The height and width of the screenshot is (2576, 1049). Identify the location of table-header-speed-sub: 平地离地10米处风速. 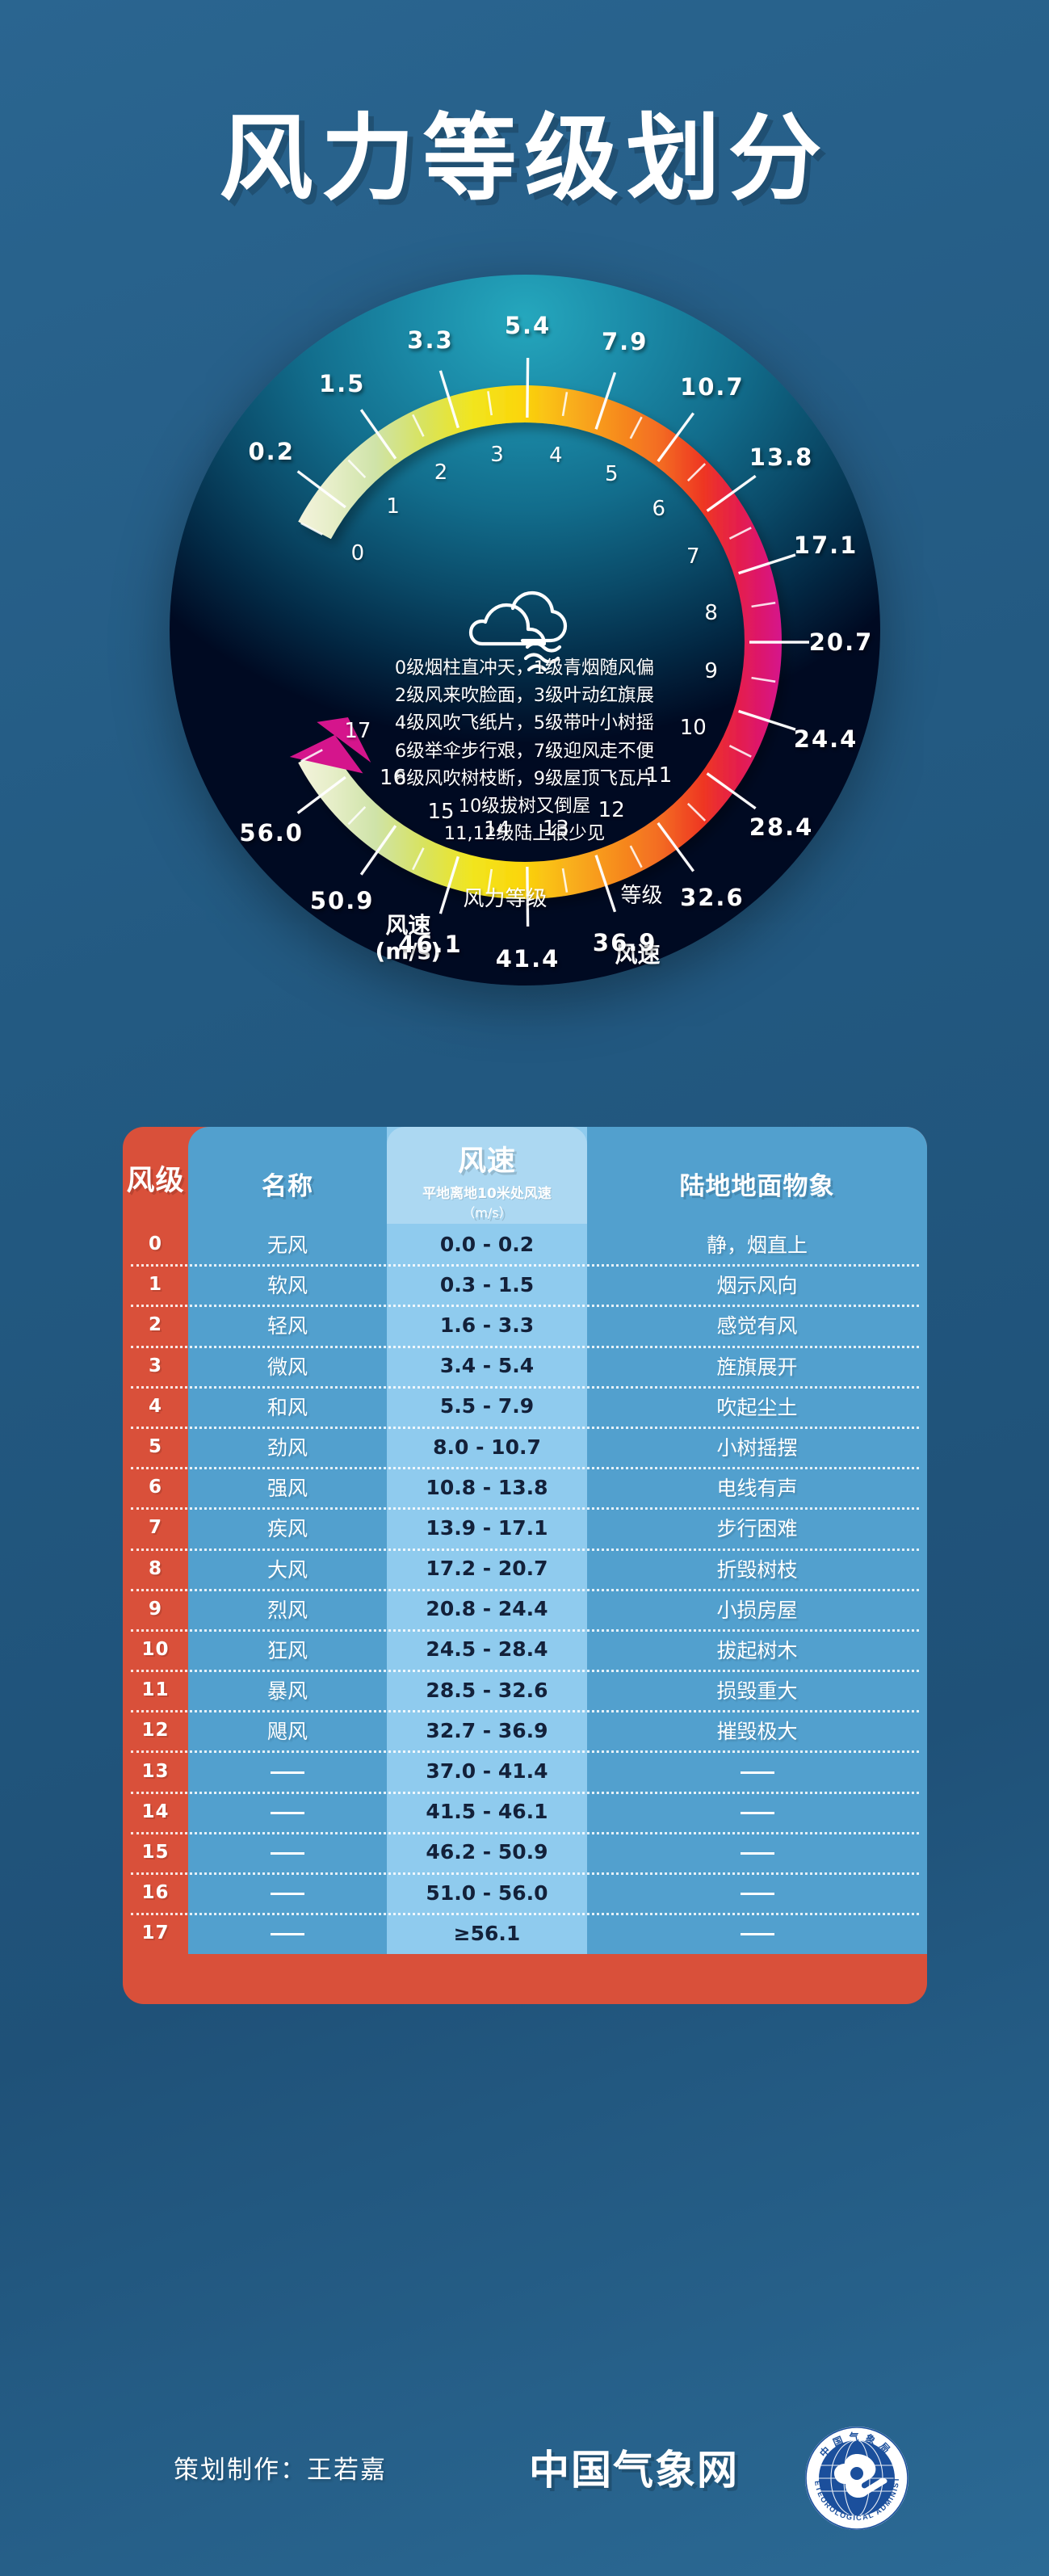
(487, 1194).